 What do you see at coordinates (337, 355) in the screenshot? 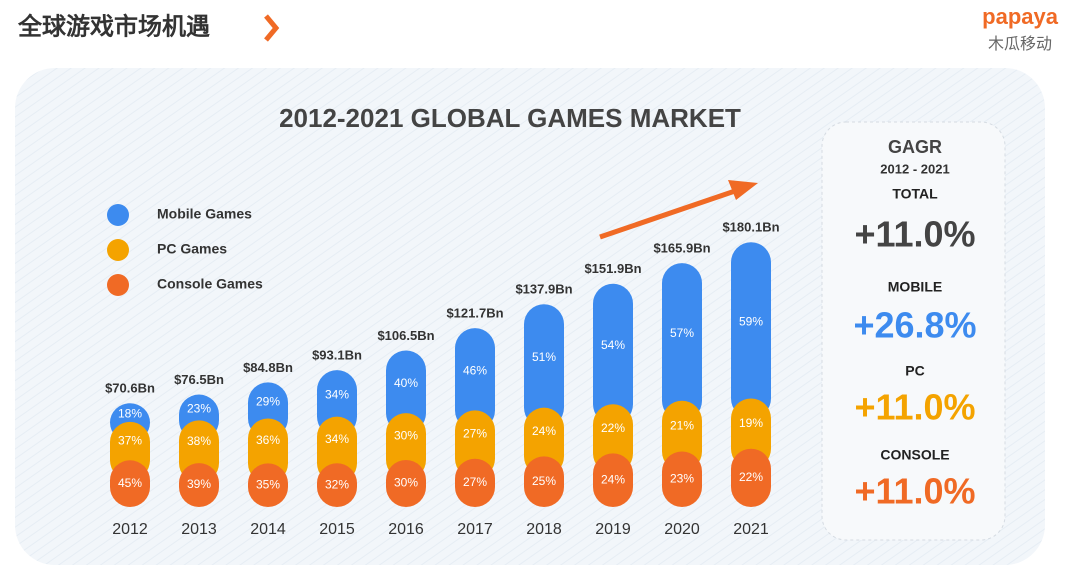
I see `total-label: $93.1Bn` at bounding box center [337, 355].